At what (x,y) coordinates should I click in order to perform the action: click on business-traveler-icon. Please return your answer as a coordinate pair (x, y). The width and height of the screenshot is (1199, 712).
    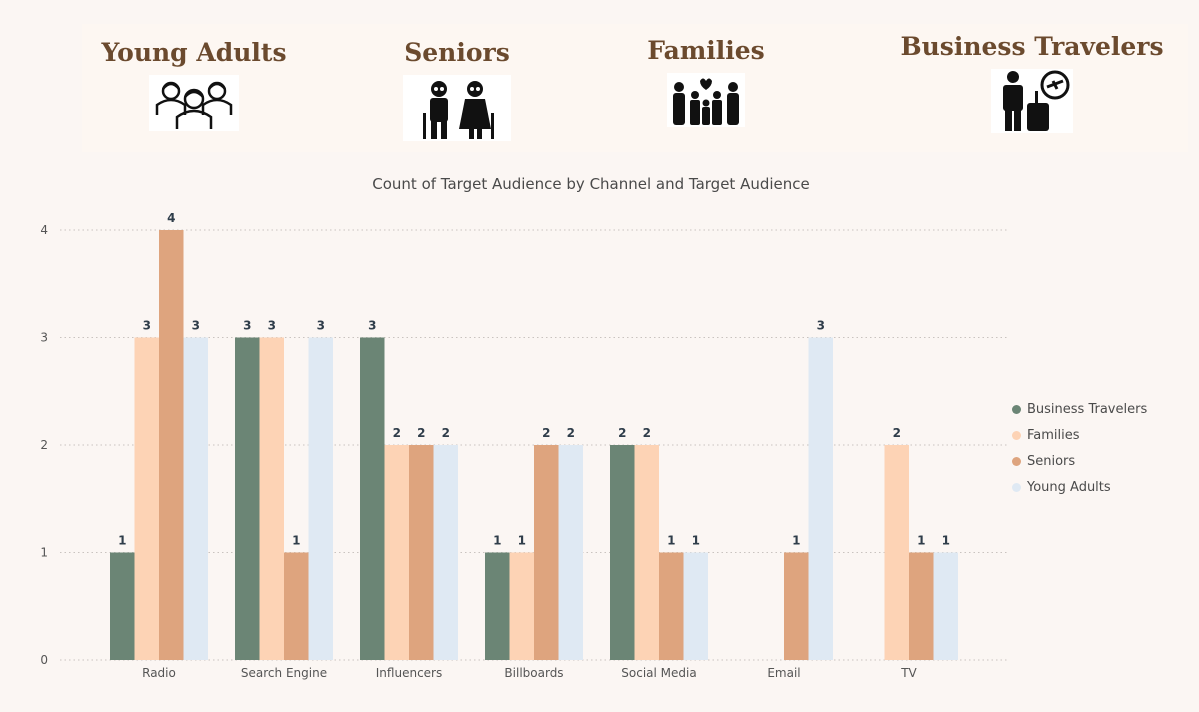
    Looking at the image, I should click on (1032, 101).